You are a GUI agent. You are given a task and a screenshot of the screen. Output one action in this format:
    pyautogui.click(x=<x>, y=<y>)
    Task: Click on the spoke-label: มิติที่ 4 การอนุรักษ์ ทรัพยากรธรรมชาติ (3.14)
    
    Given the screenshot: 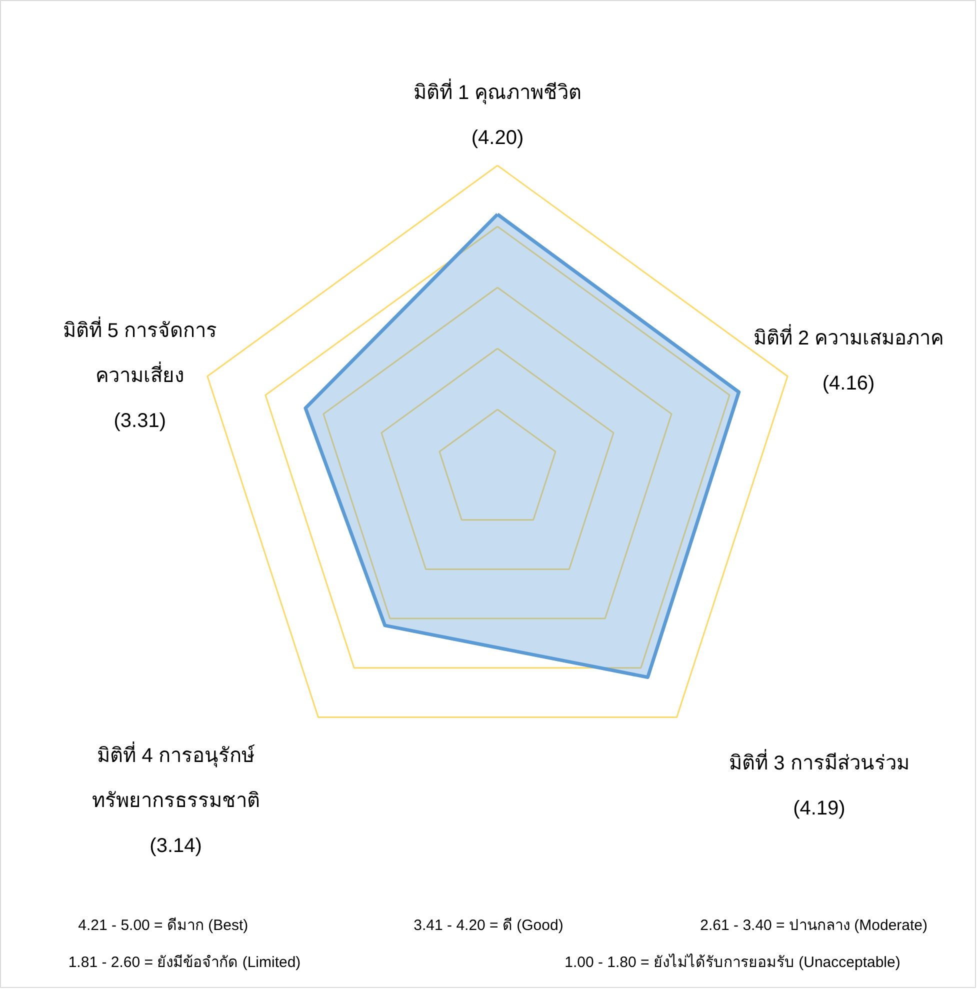 What is the action you would take?
    pyautogui.click(x=176, y=799)
    